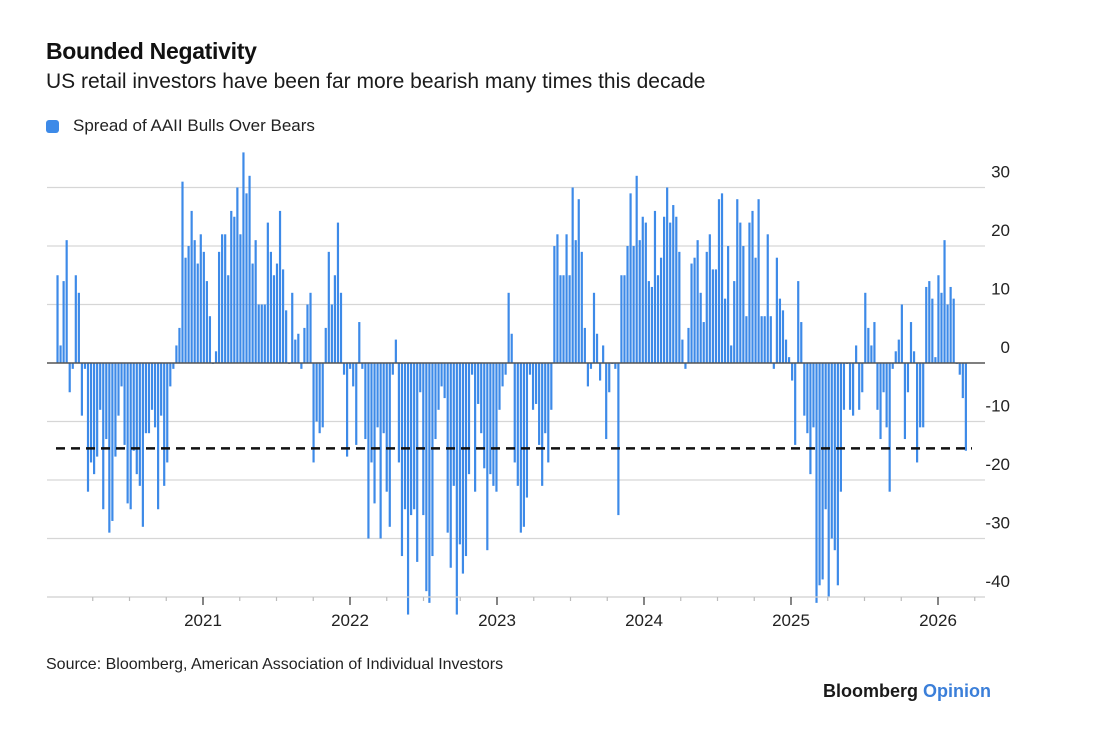 The image size is (1100, 754). I want to click on y-tick-label: -10, so click(997, 406).